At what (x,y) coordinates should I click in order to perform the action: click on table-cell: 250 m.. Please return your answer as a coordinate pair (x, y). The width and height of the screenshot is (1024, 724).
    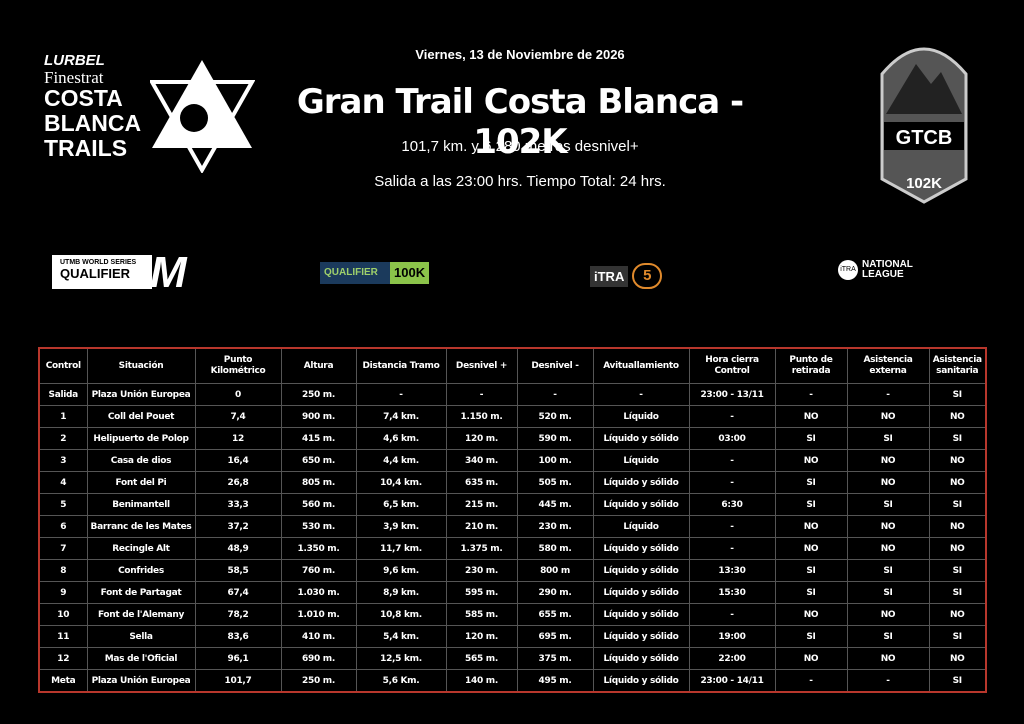
    Looking at the image, I should click on (318, 681).